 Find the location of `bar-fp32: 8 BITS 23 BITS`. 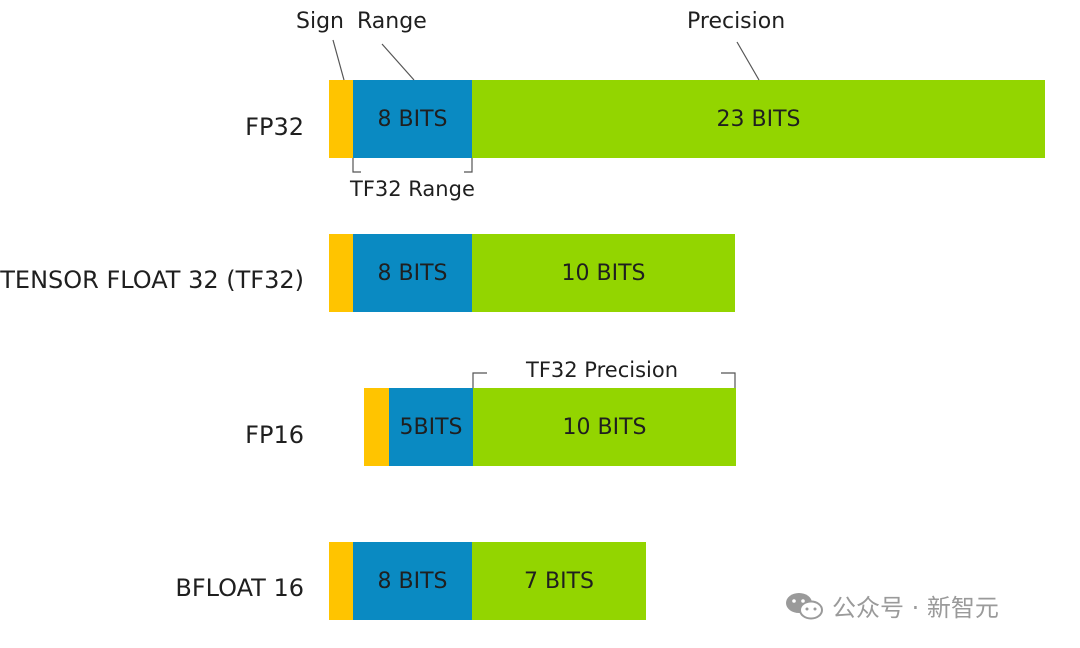

bar-fp32: 8 BITS 23 BITS is located at coordinates (687, 119).